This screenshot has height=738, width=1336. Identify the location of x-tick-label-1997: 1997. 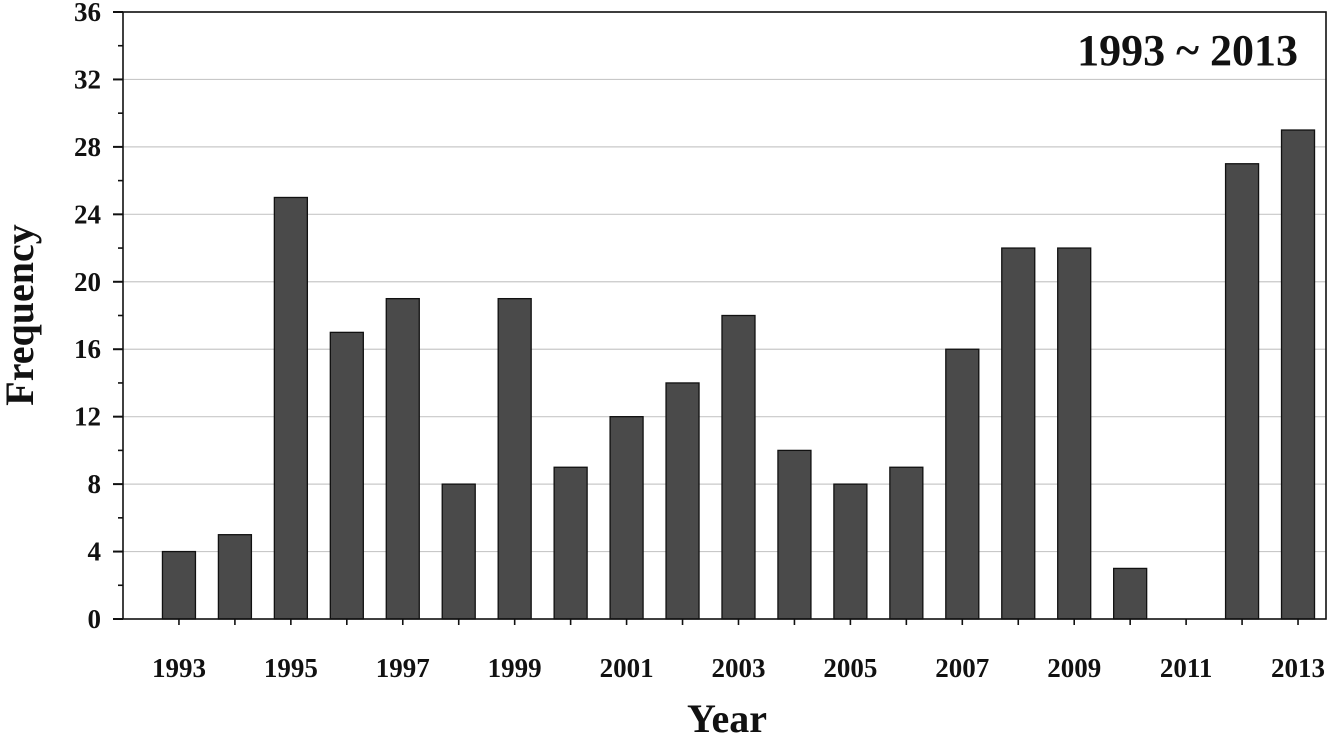
(403, 668).